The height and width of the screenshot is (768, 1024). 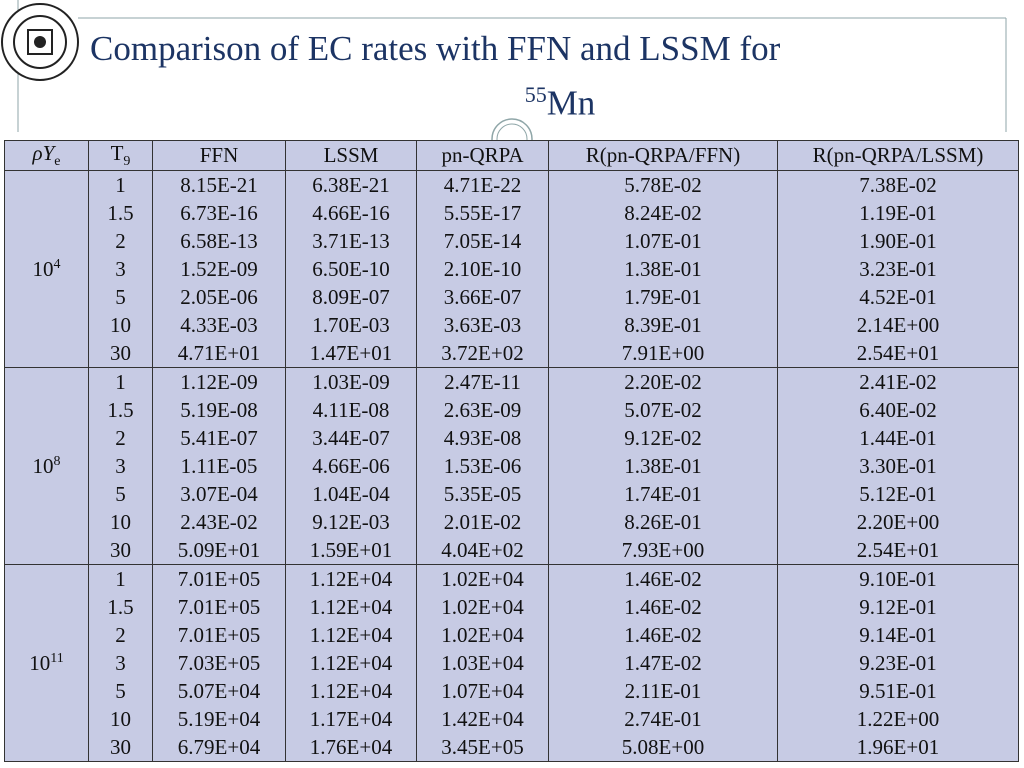 I want to click on header-main: ρY, so click(x=43, y=153).